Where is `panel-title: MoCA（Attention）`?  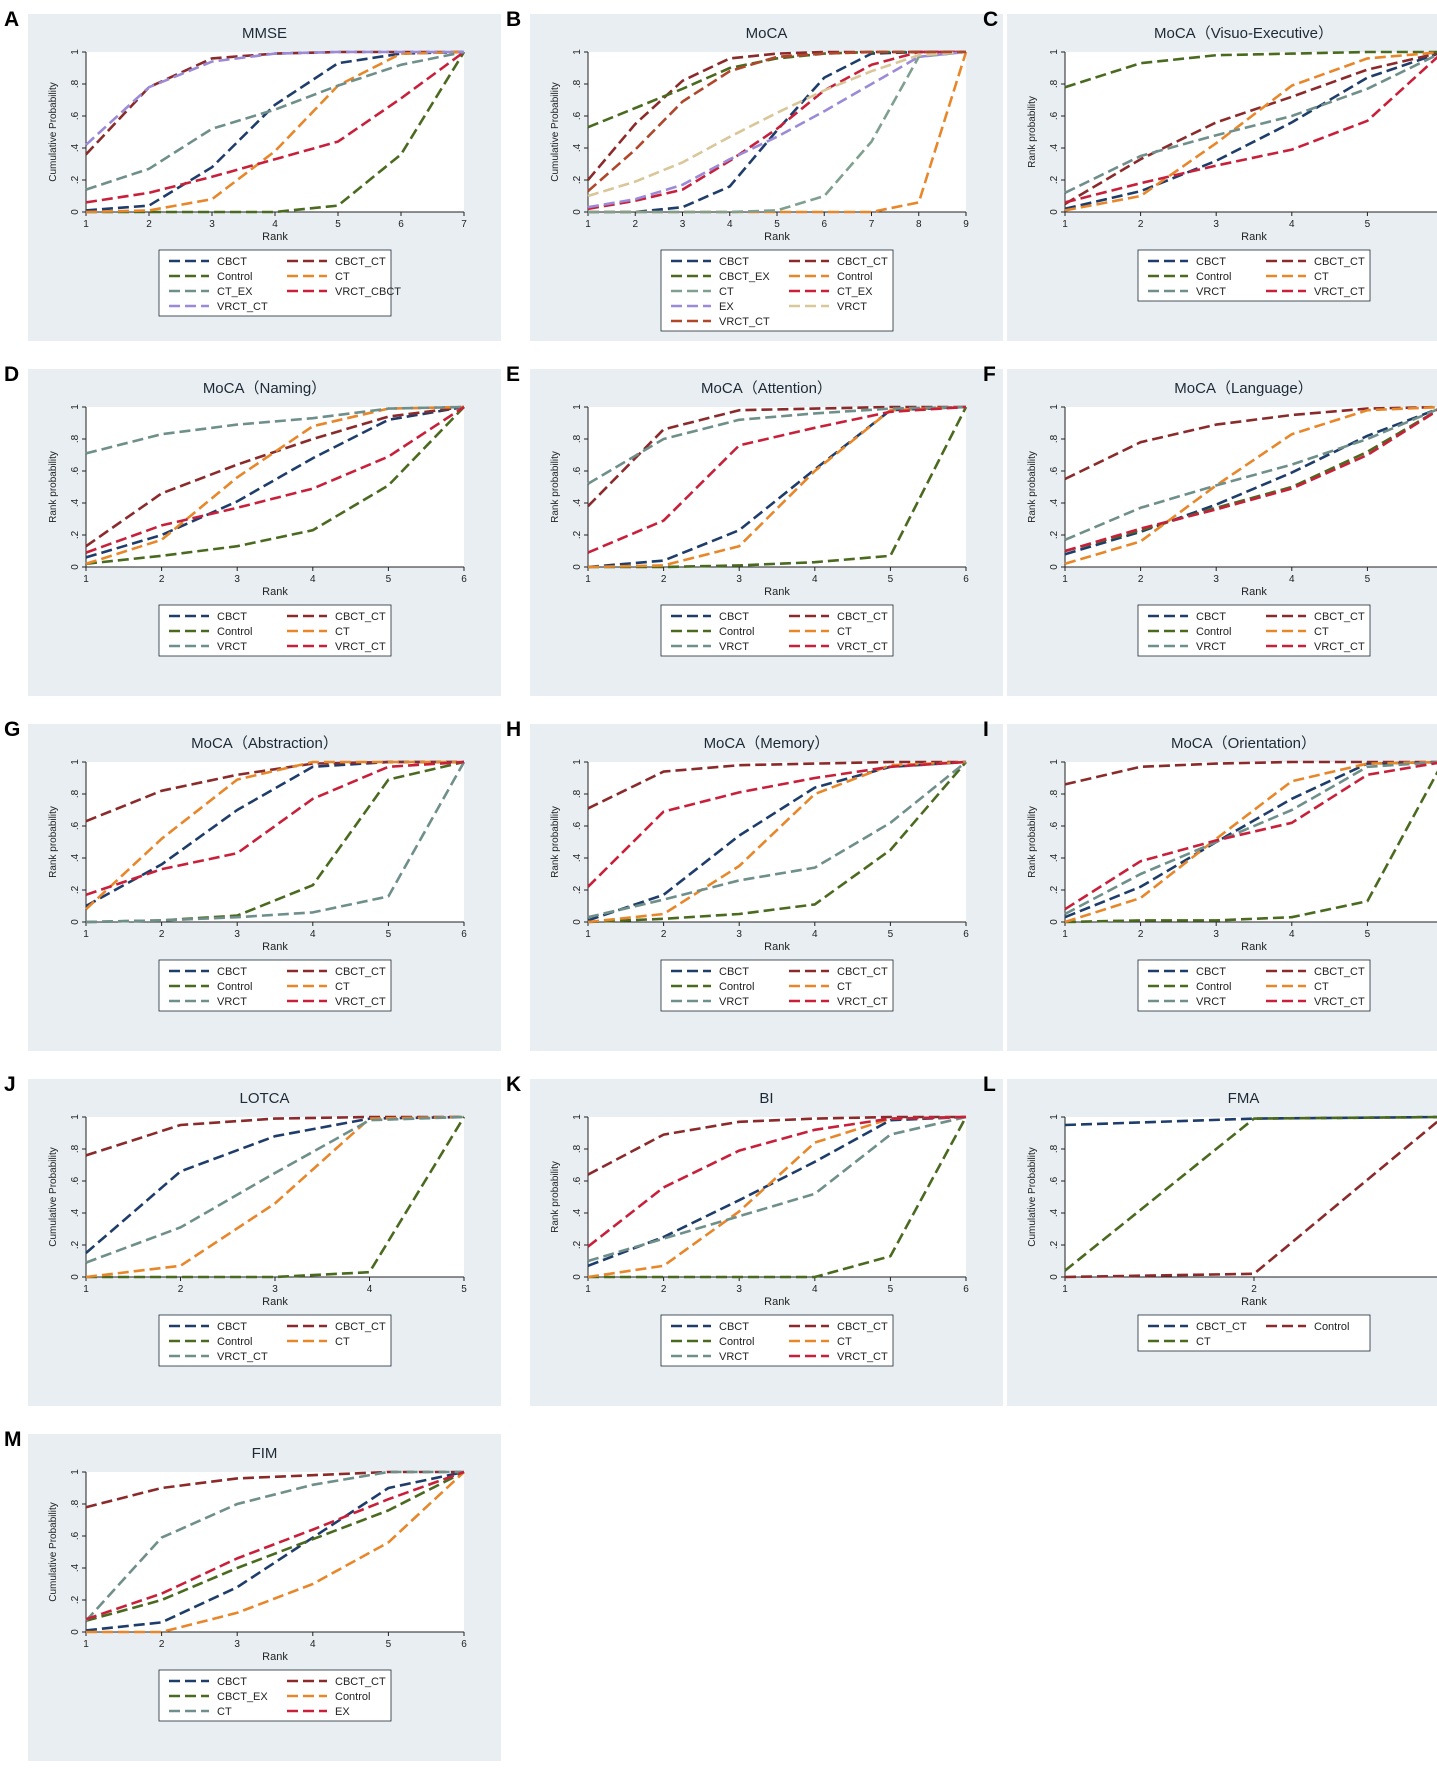
panel-title: MoCA（Attention） is located at coordinates (766, 388).